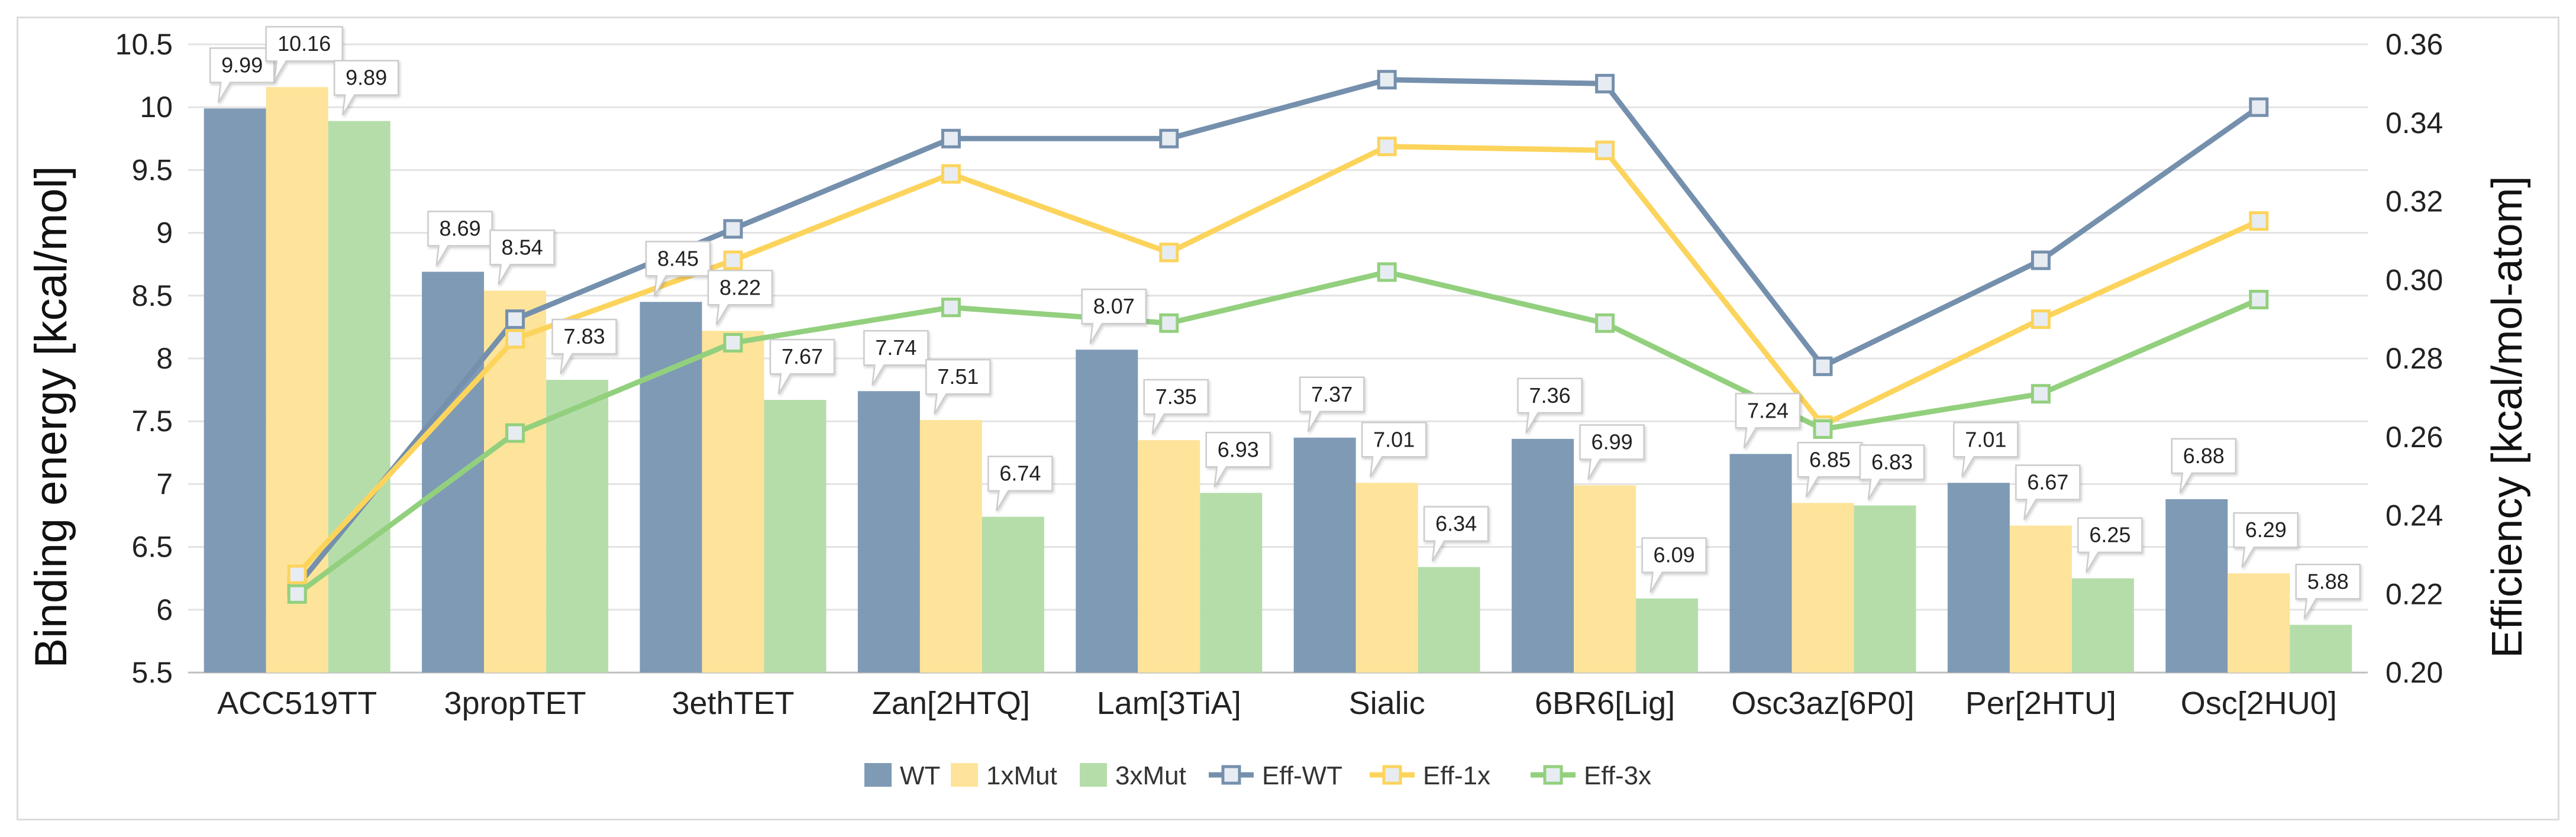 The width and height of the screenshot is (2576, 837). I want to click on x-tick-label: Zan[2HTQ], so click(951, 703).